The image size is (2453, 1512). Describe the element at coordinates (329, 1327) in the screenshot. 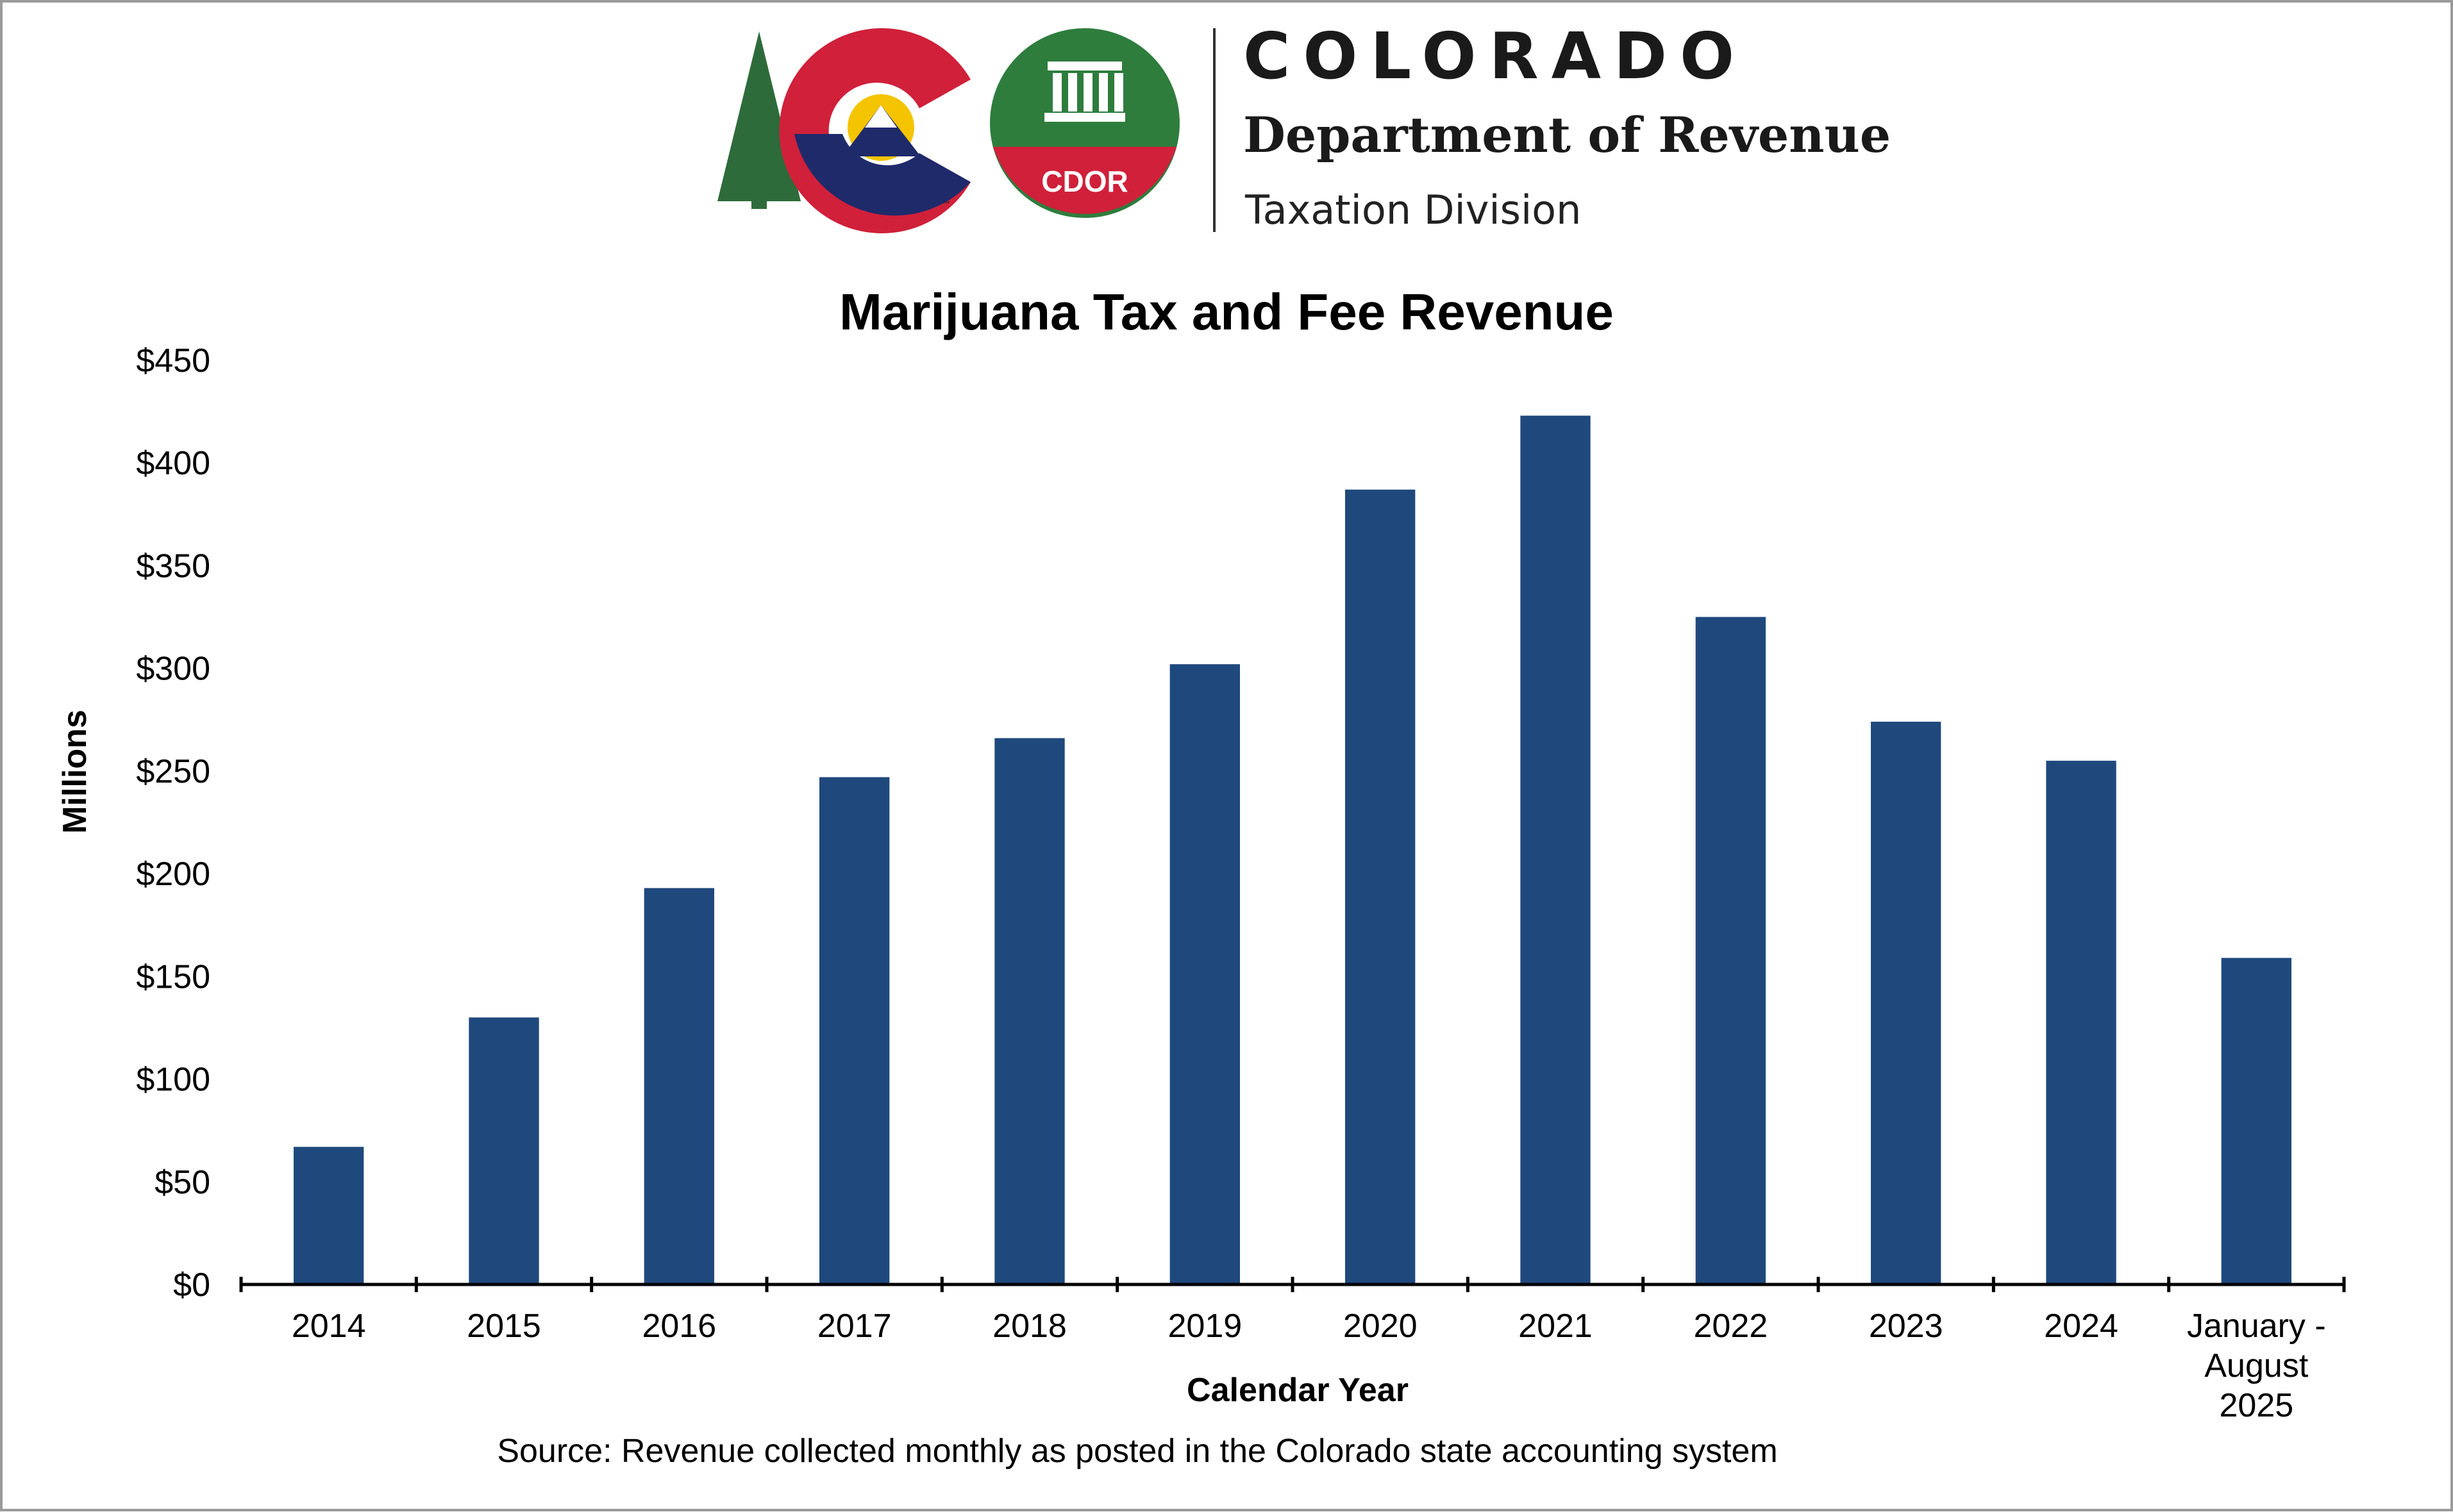

I see `x-tick-label: 2014` at that location.